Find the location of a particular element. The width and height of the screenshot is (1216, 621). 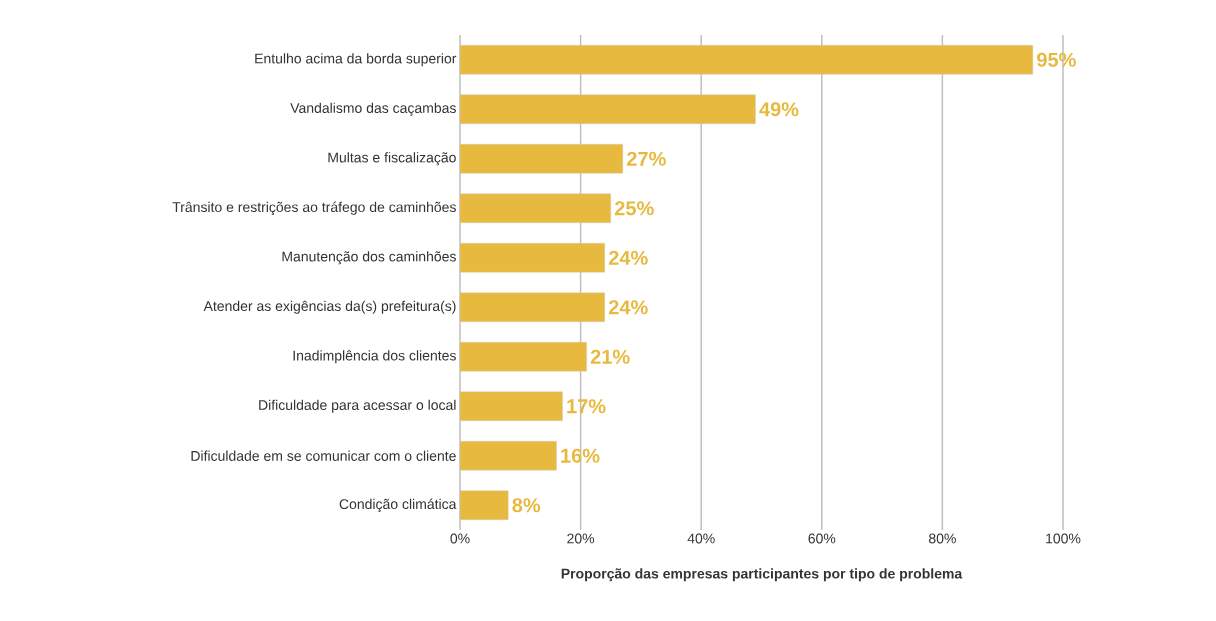

y-tick-label: Manutenção dos caminhões is located at coordinates (369, 258).